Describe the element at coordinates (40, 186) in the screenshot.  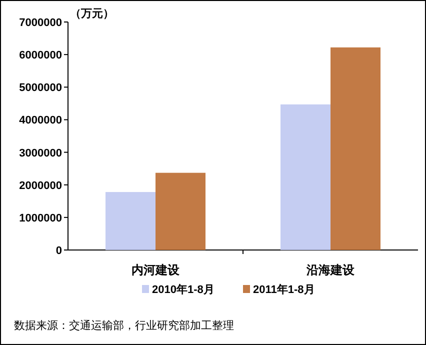
I see `y-tick-label: 2000000` at that location.